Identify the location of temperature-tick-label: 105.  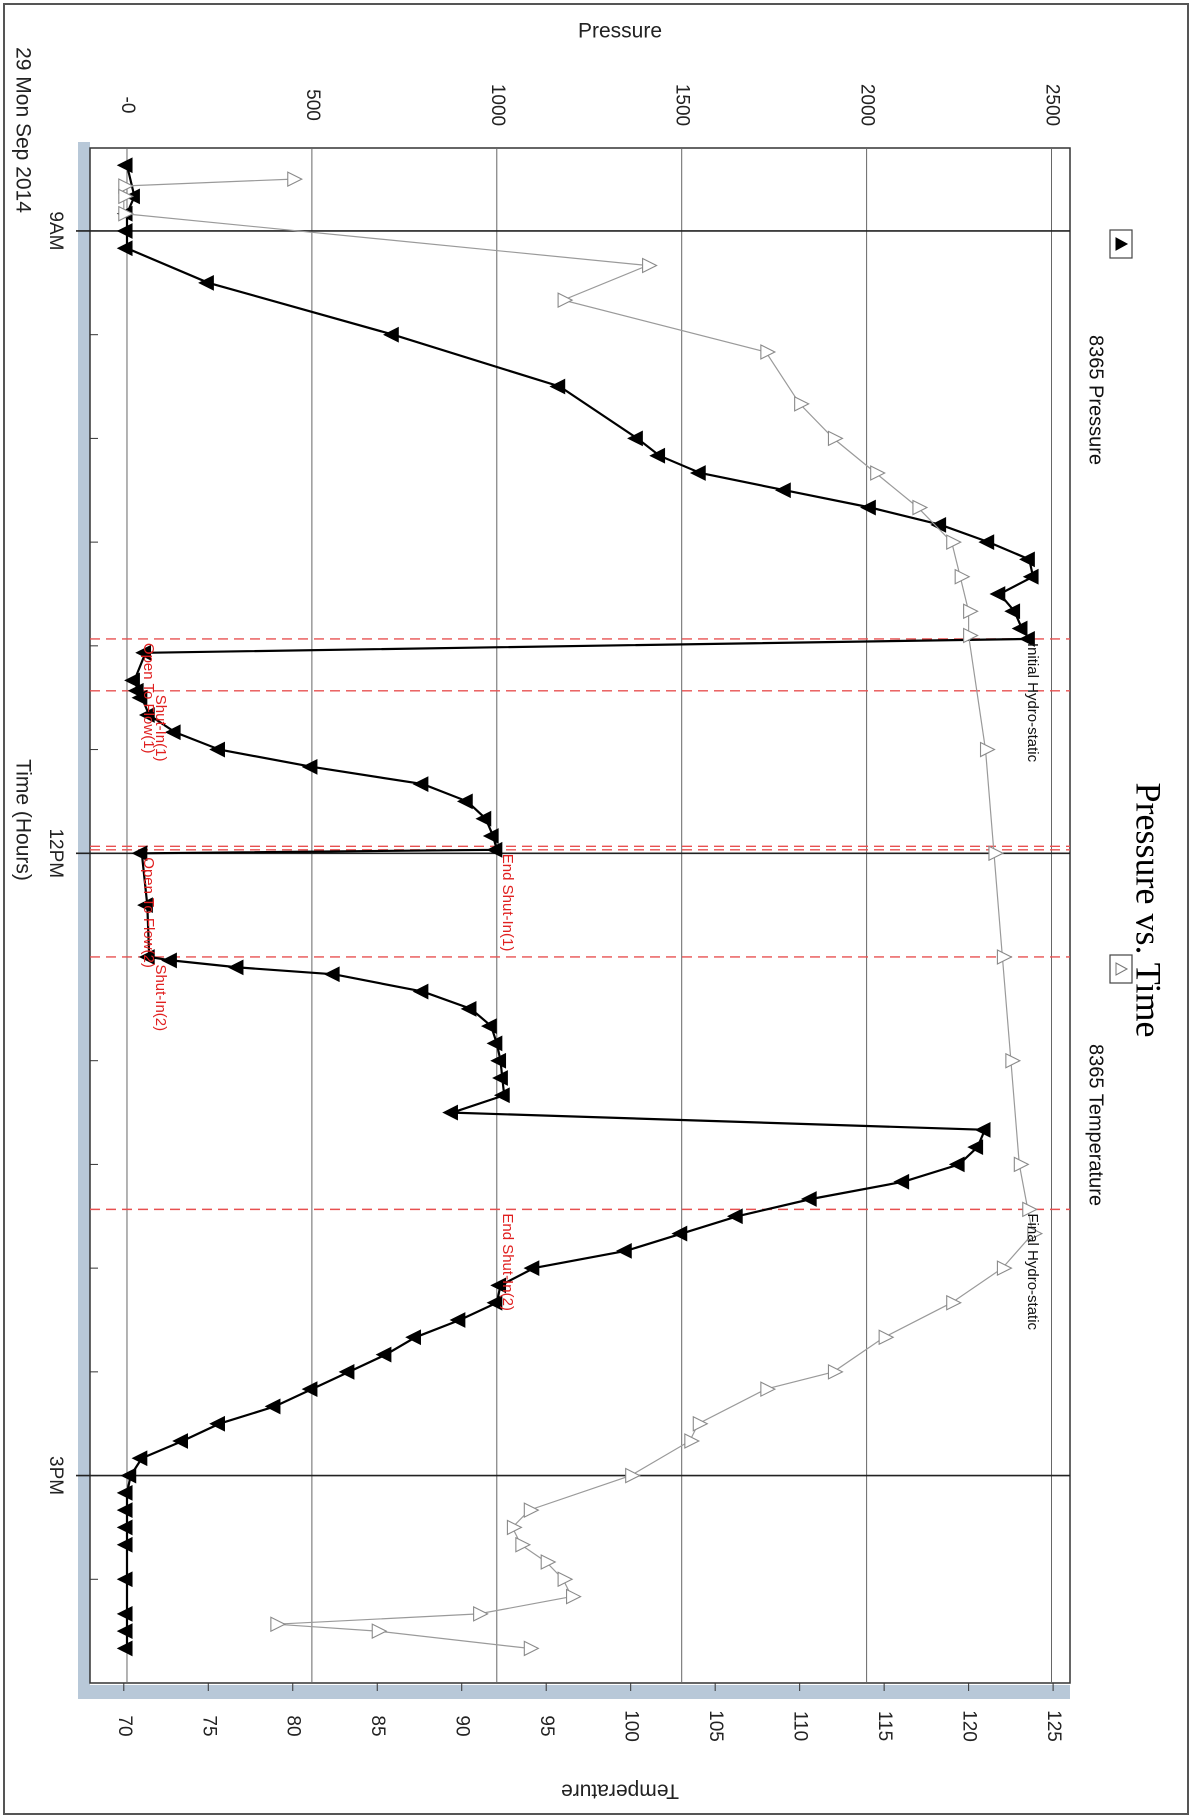
(715, 1726).